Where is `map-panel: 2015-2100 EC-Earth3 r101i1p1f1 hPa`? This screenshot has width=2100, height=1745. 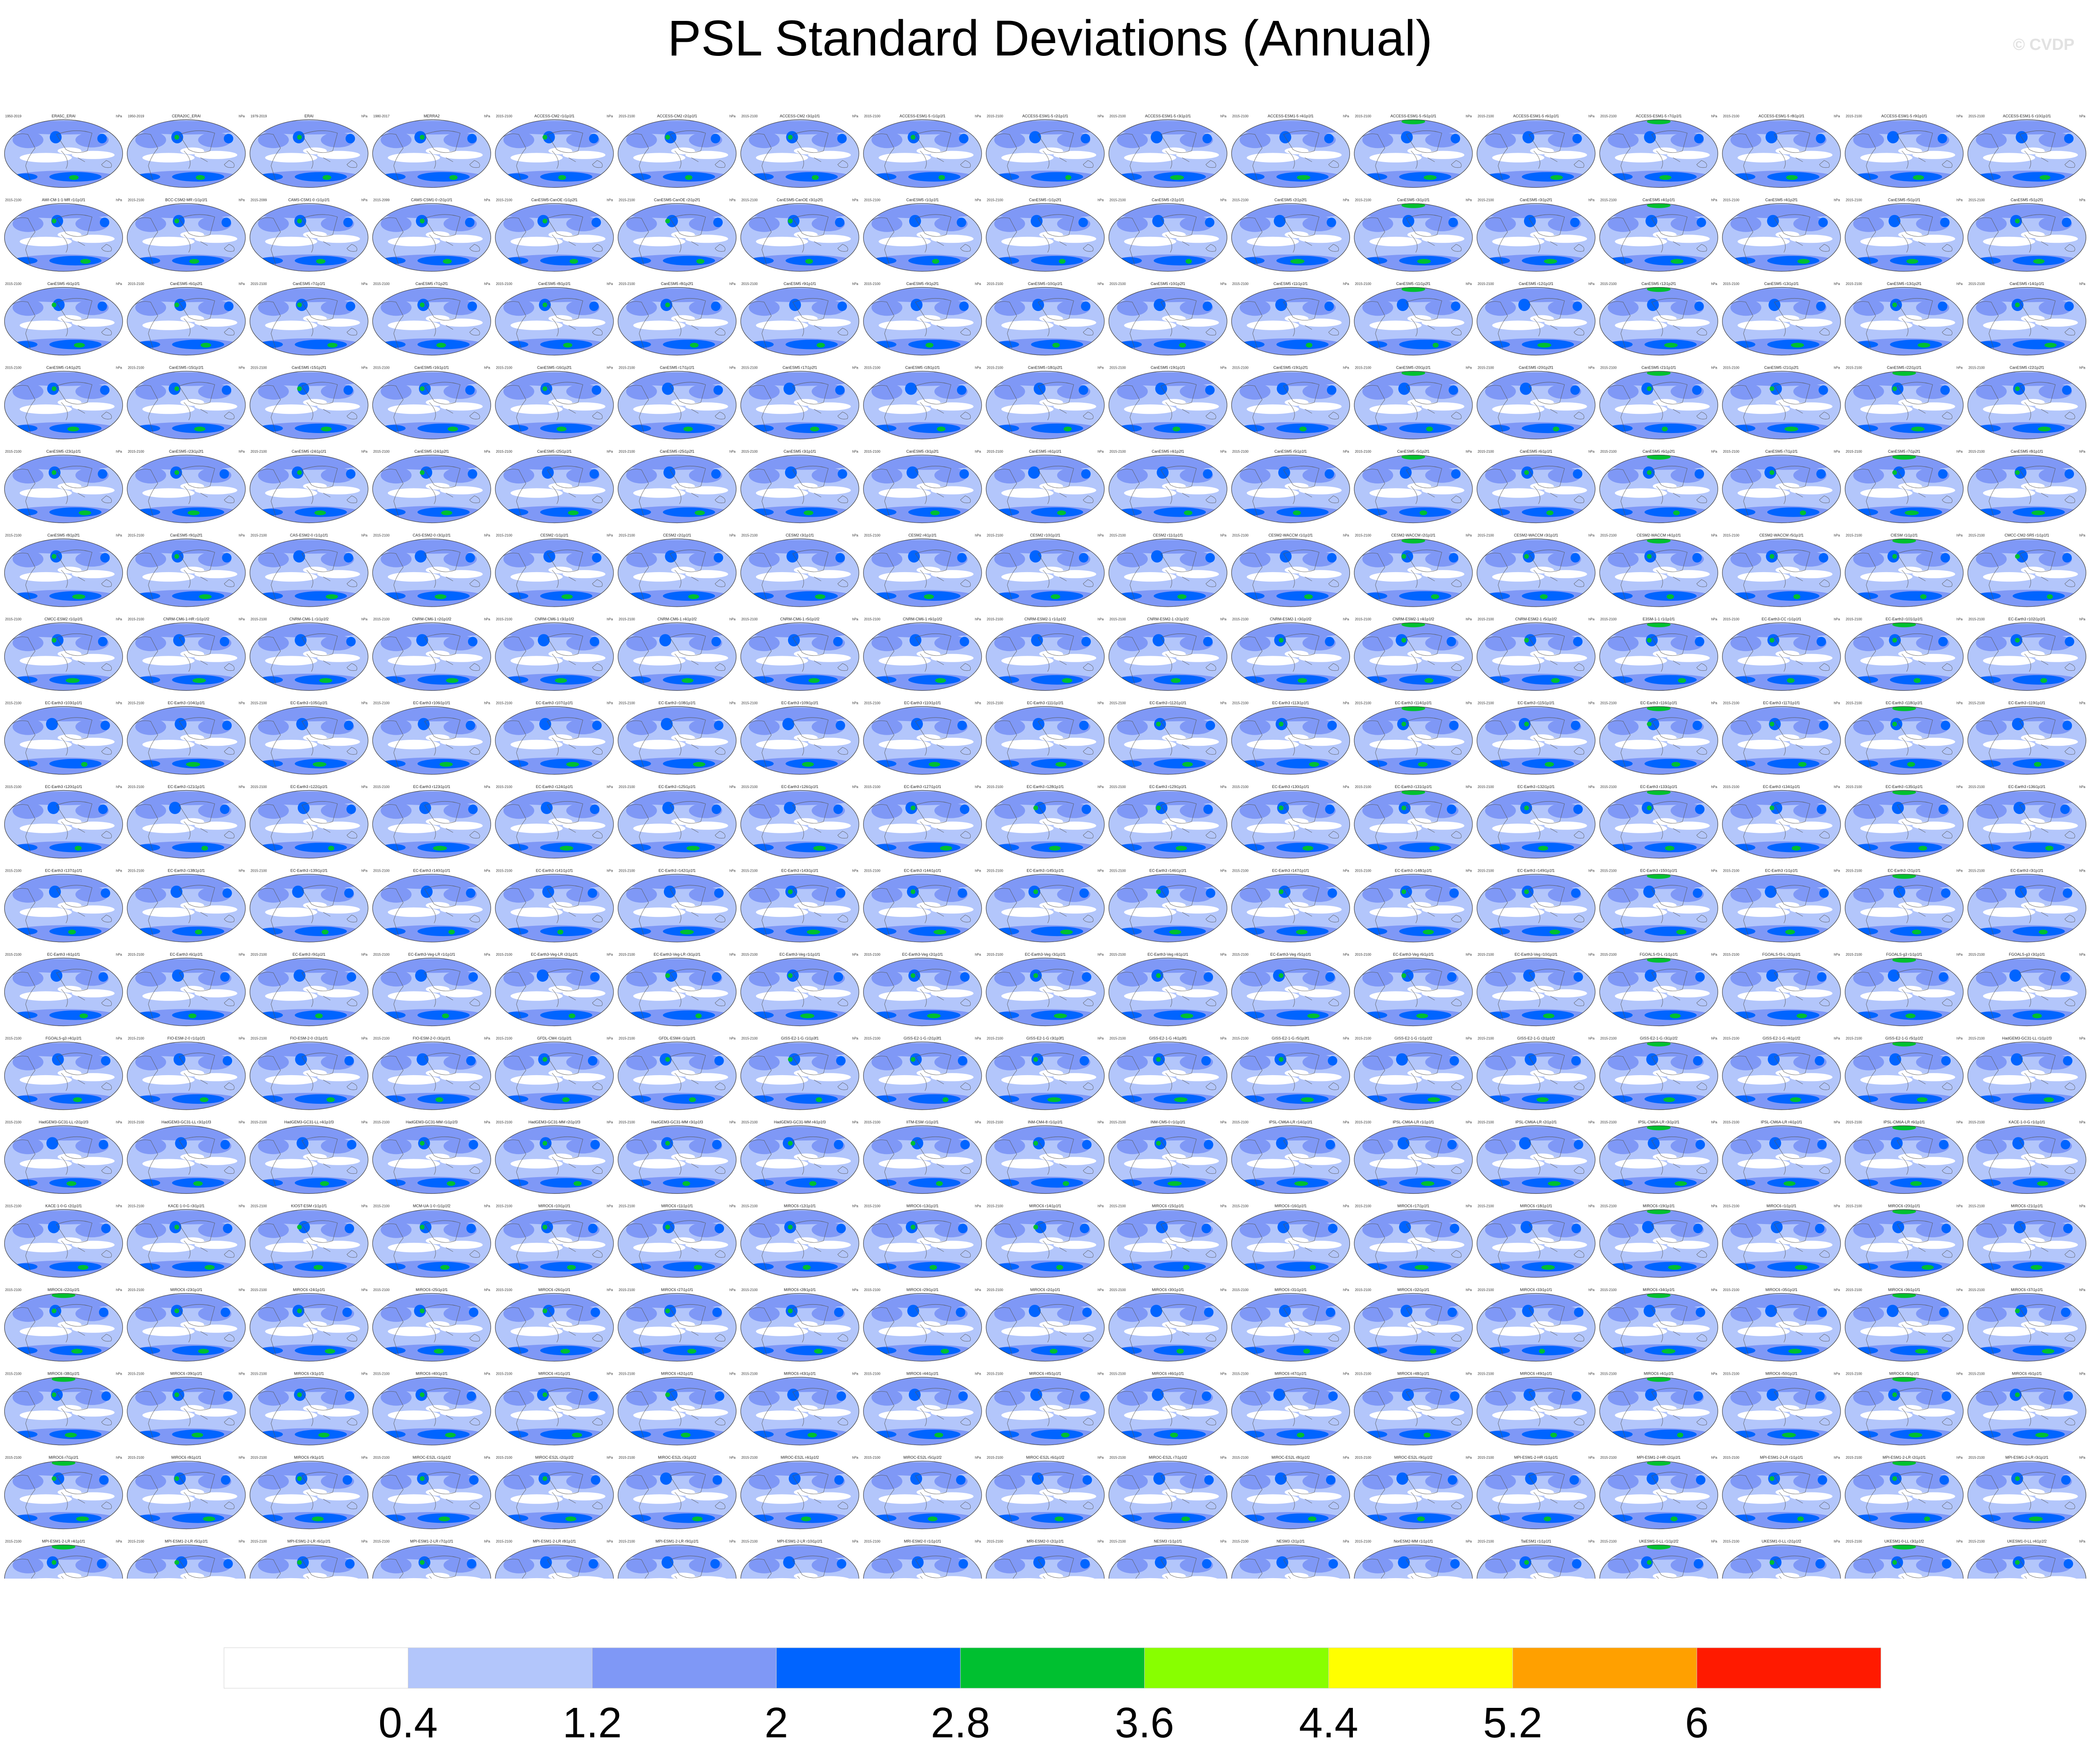
map-panel: 2015-2100 EC-Earth3 r101i1p1f1 hPa is located at coordinates (1904, 654).